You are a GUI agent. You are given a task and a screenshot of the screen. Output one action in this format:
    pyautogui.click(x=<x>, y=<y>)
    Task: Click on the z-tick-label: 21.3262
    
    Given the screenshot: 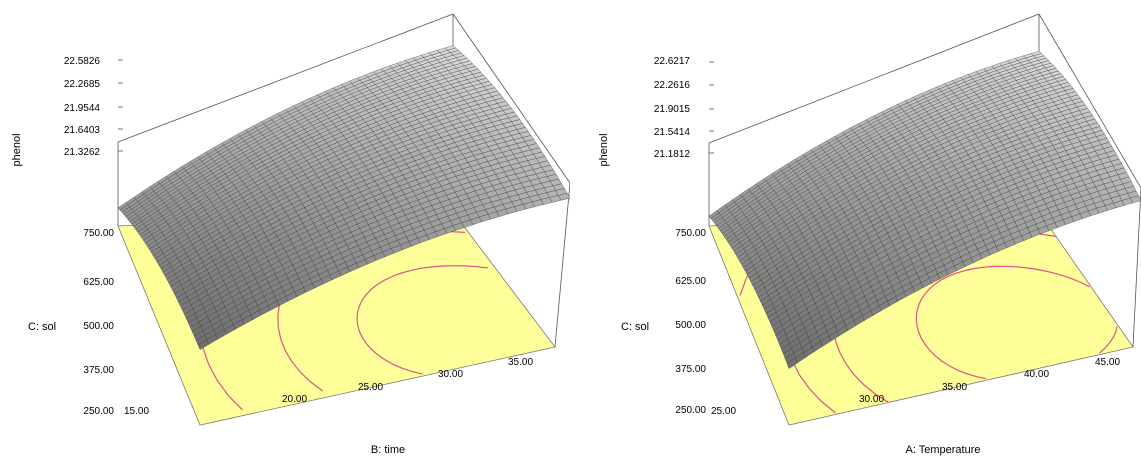 What is the action you would take?
    pyautogui.click(x=82, y=152)
    